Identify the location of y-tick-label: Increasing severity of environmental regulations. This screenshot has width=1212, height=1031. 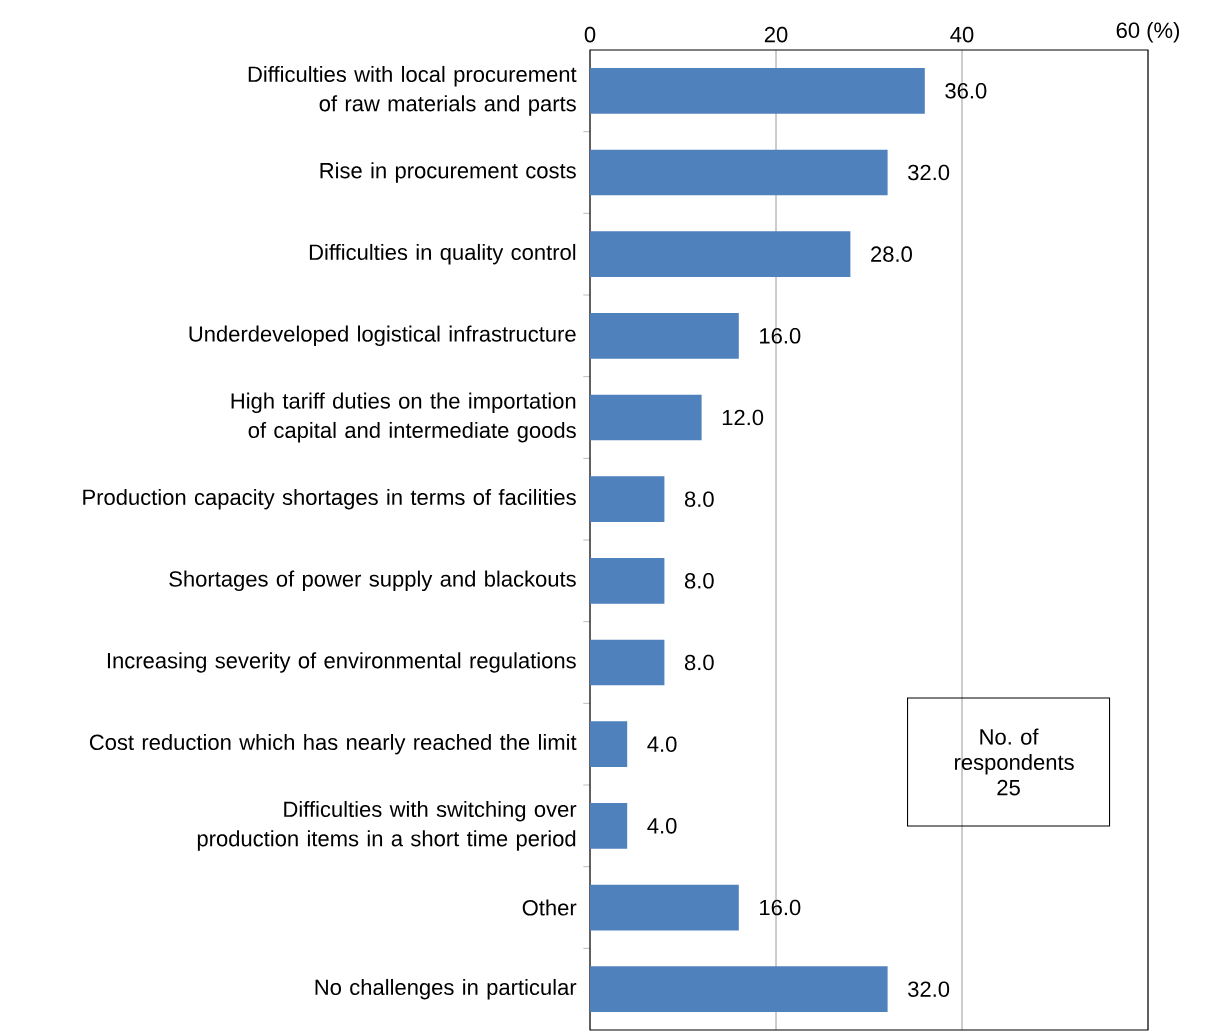
(341, 662).